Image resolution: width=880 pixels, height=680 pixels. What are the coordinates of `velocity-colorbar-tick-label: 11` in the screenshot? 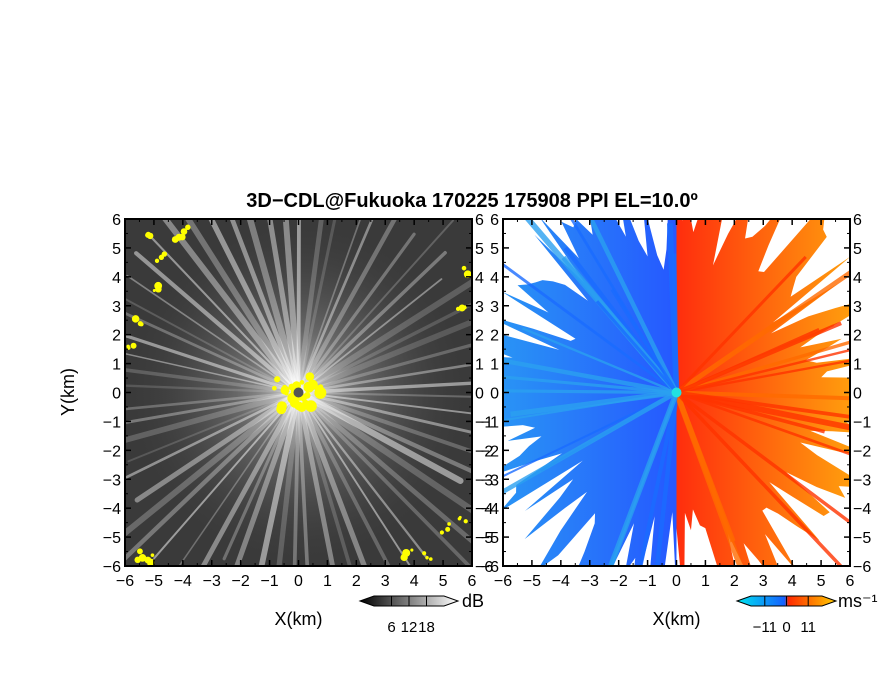 It's located at (808, 627).